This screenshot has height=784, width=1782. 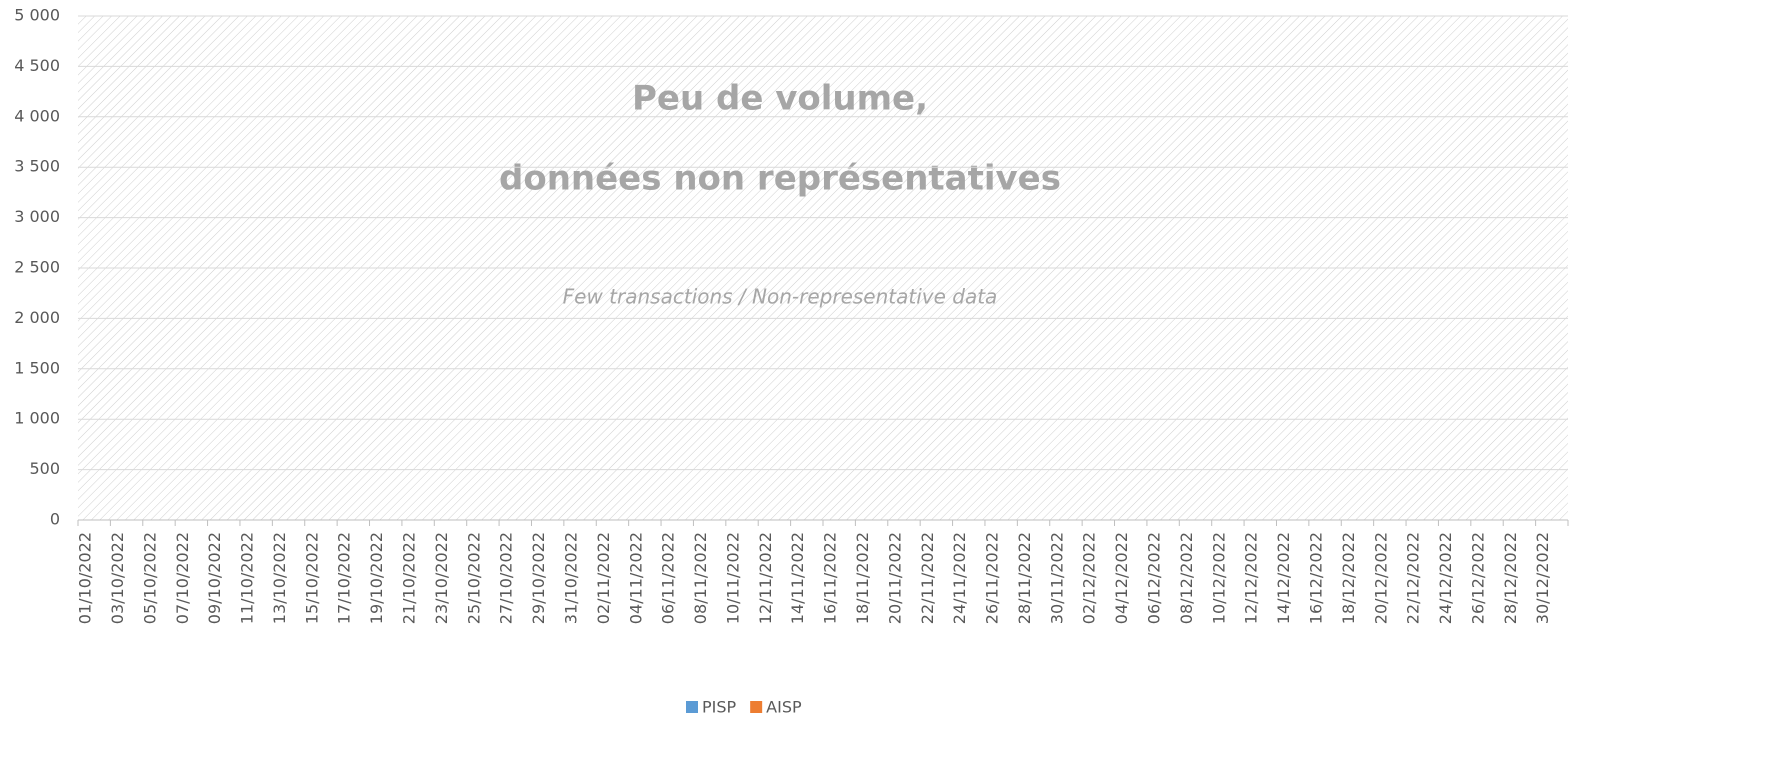 I want to click on x-tick-label: 20/11/2022, so click(x=894, y=578).